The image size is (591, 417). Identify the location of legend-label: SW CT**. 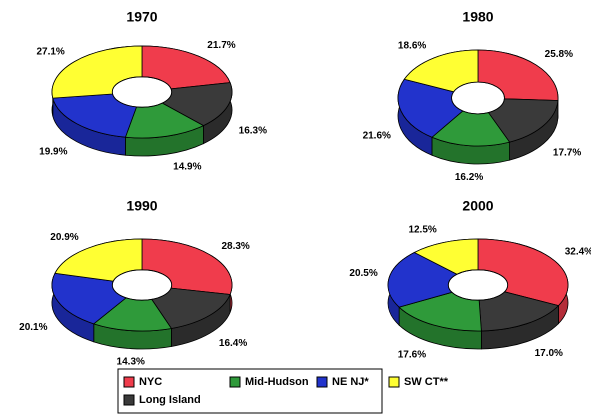
(426, 382).